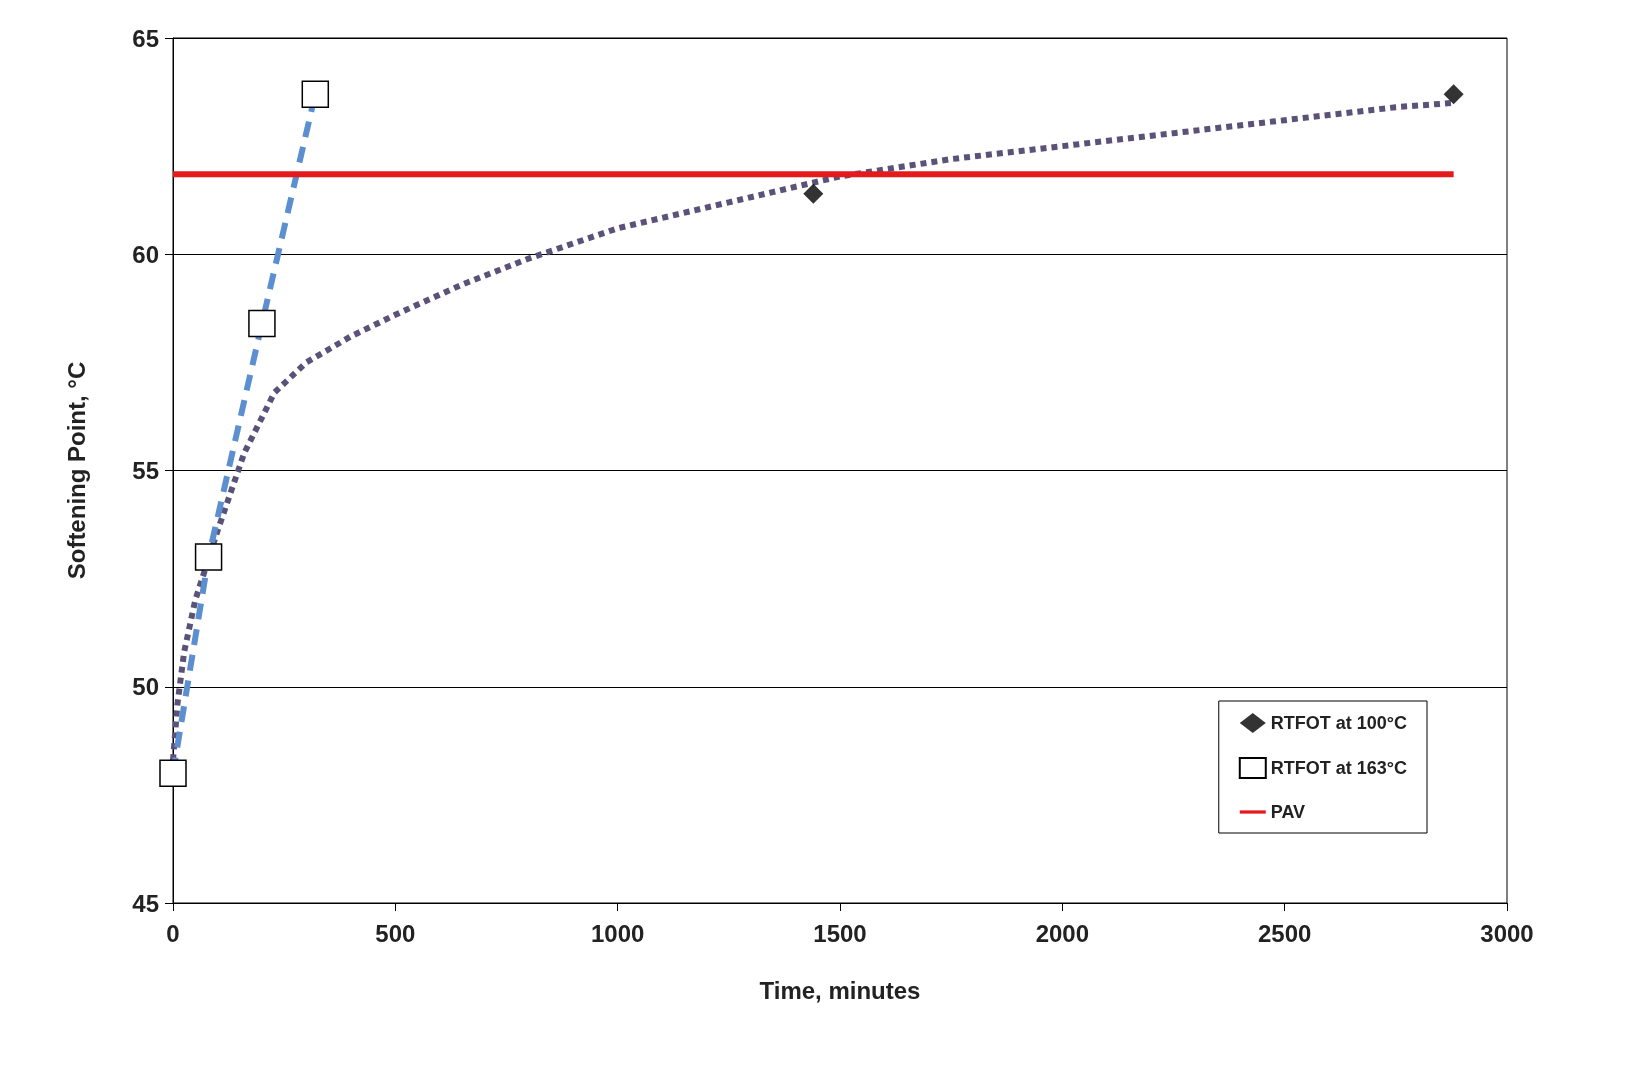 This screenshot has height=1076, width=1650. I want to click on x-axis-title: Time, minutes, so click(840, 990).